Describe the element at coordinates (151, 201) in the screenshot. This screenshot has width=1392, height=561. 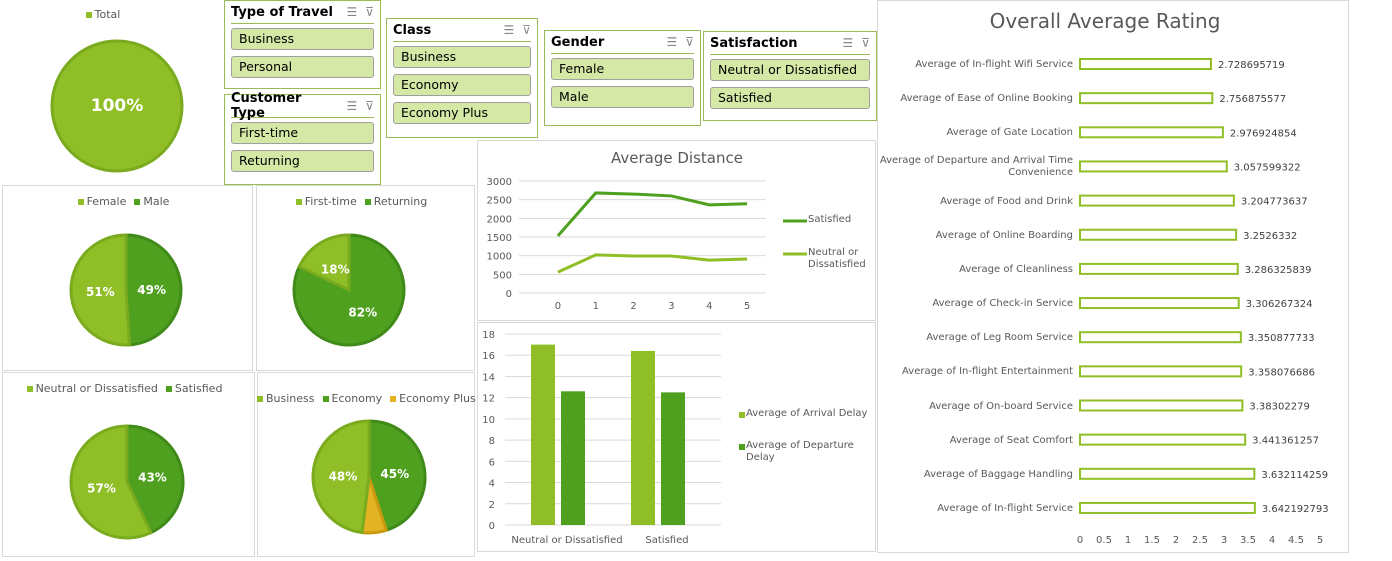
I see `legend-item: Male` at that location.